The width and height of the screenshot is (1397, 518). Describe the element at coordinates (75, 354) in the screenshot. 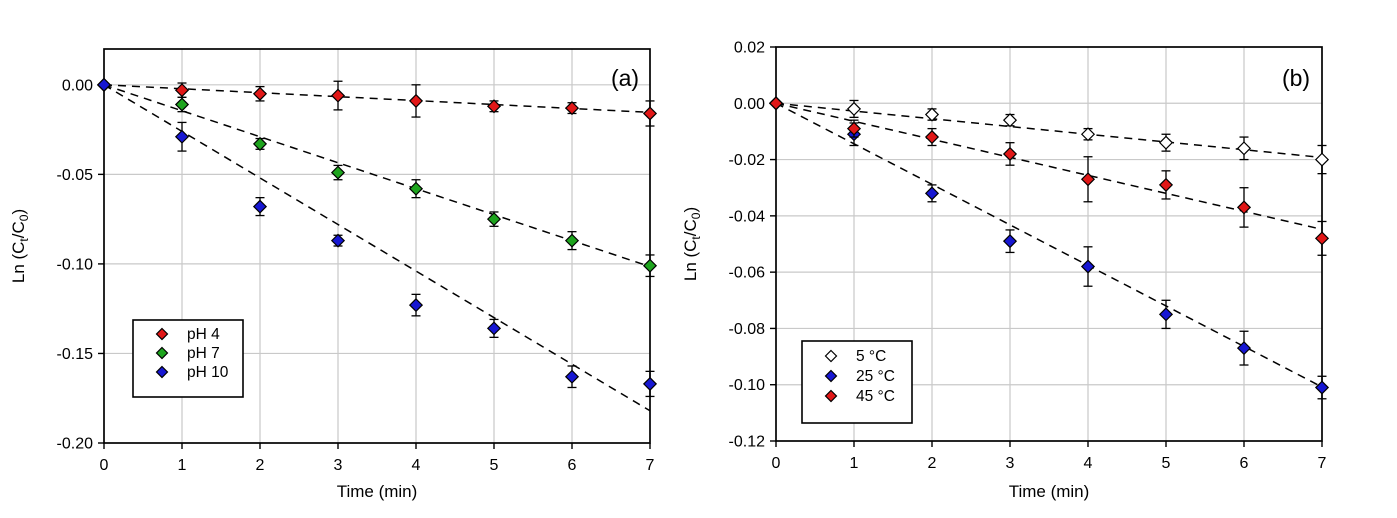

I see `y-tick-label: -0.15` at that location.